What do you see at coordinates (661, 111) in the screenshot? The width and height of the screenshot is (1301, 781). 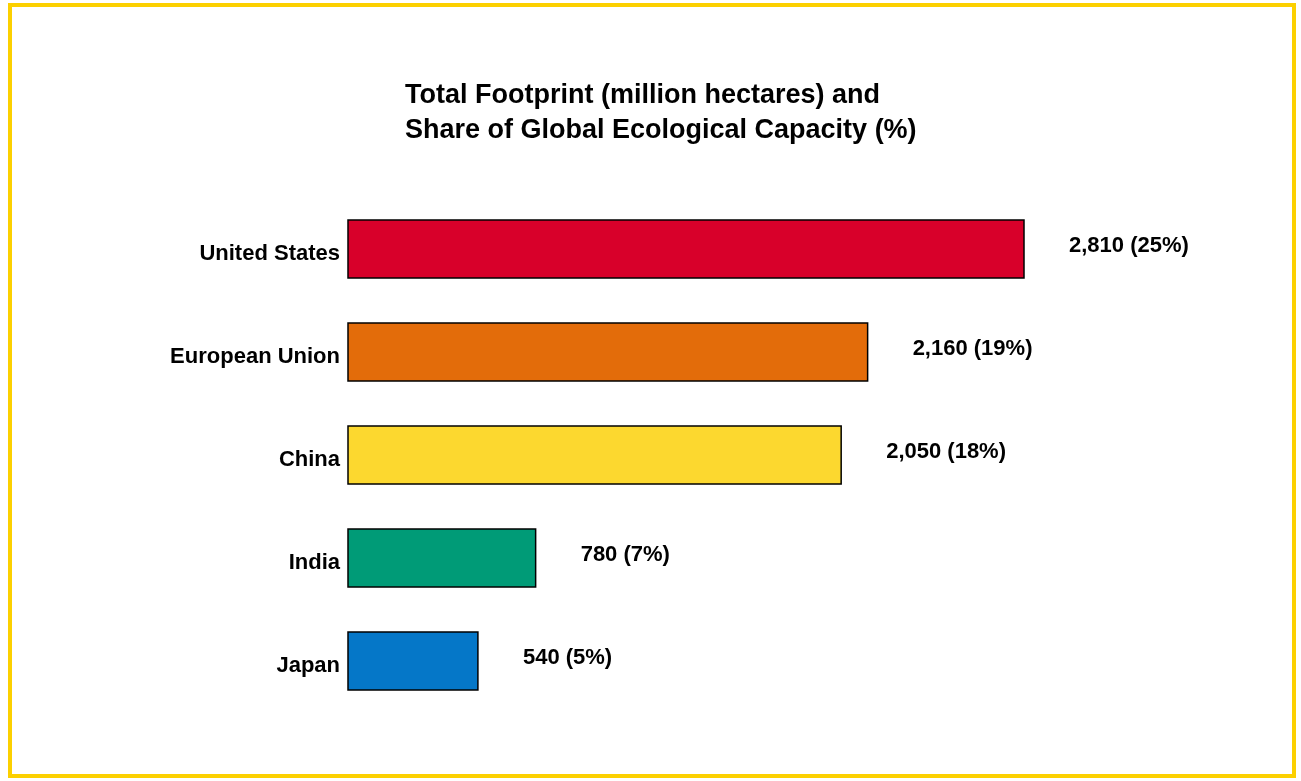 I see `chart-title: Total Footprint (million hectares) and Share of Global Ecological Capacity (%)` at bounding box center [661, 111].